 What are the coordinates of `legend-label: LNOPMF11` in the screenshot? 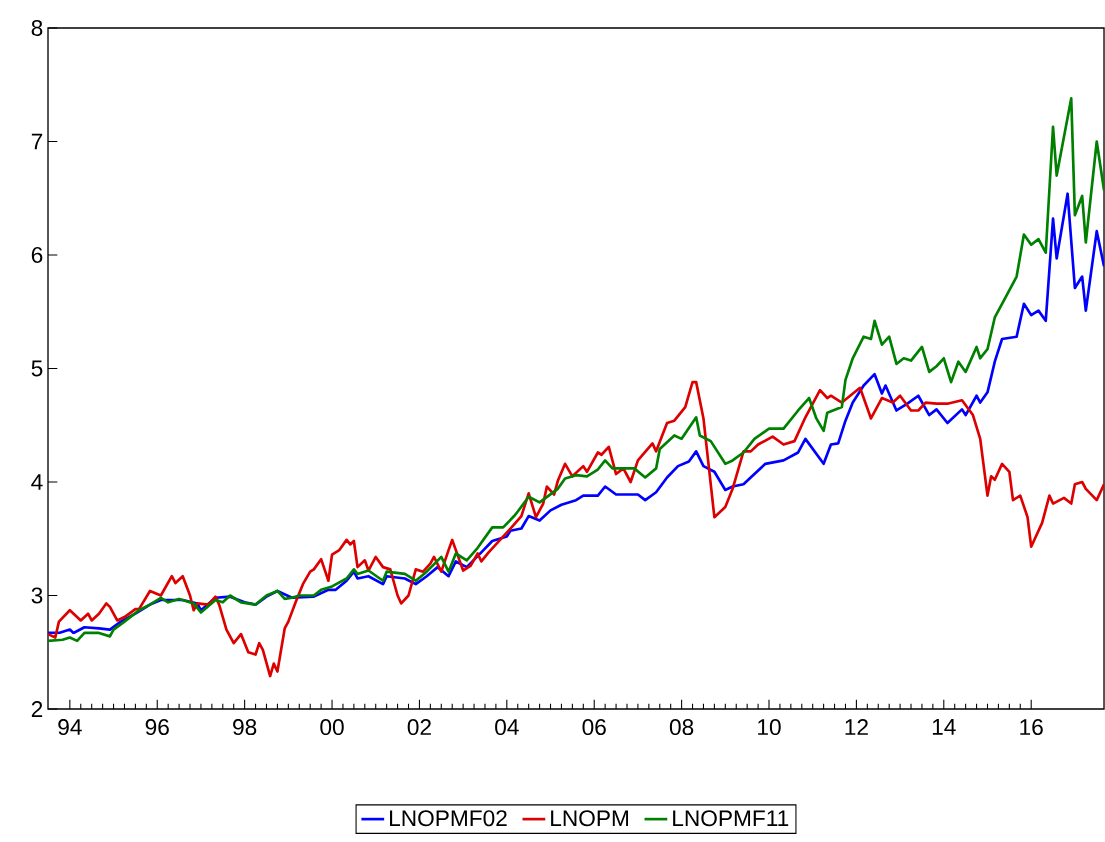 It's located at (731, 818).